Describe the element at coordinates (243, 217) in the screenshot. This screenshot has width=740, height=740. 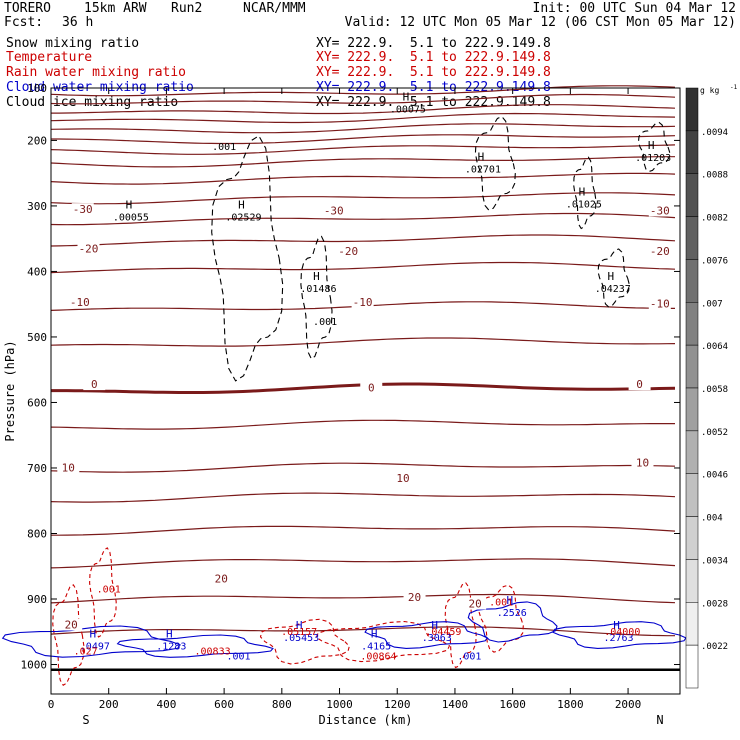
I see `maximum-value: .02529` at that location.